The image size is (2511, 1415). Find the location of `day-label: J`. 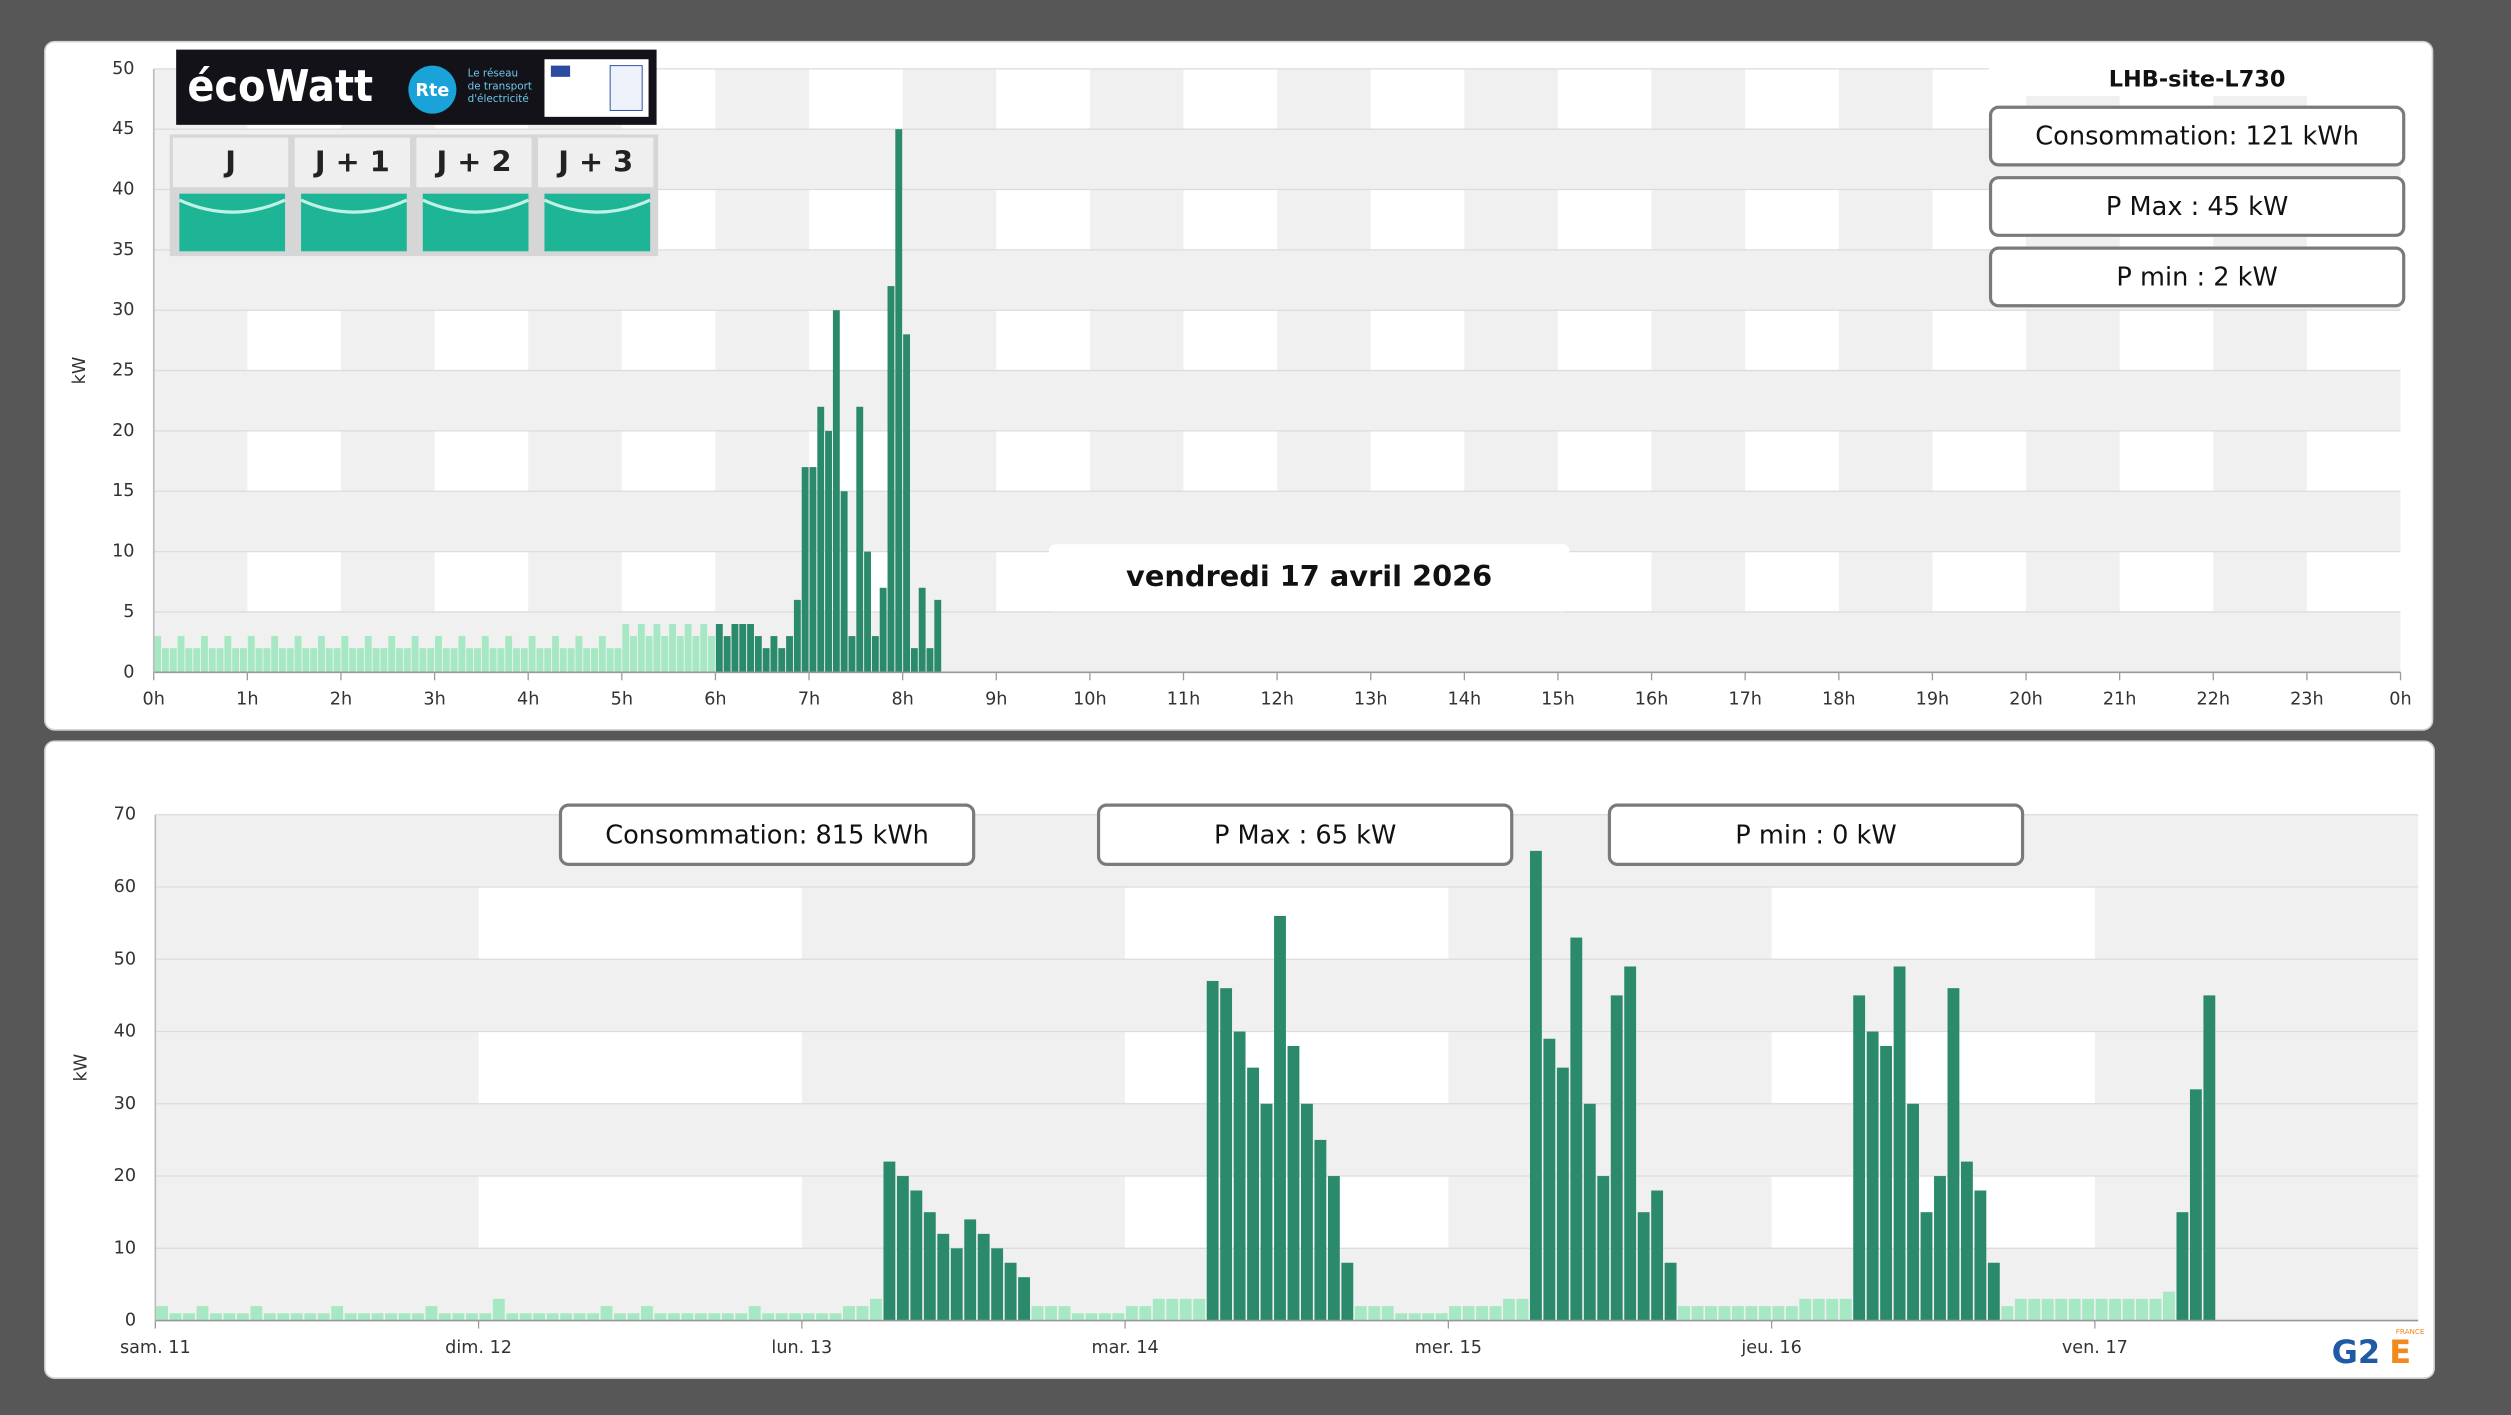

day-label: J is located at coordinates (229, 161).